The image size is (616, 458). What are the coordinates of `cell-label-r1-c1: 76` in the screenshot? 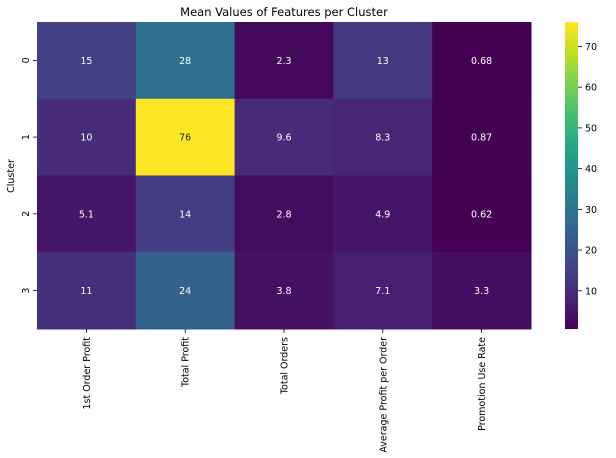 It's located at (185, 138).